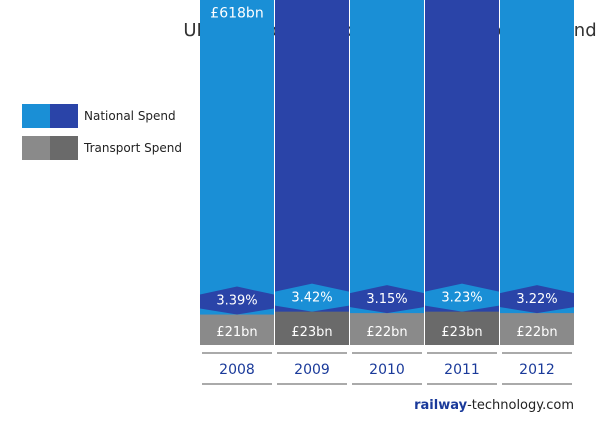 This screenshot has width=600, height=426. Describe the element at coordinates (237, 370) in the screenshot. I see `x-tick-label: 2008` at that location.